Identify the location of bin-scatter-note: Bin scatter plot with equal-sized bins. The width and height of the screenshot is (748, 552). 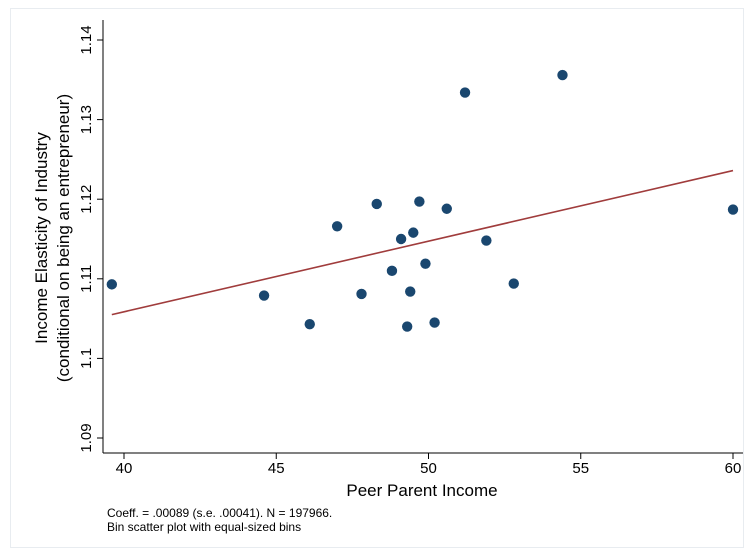
(204, 527).